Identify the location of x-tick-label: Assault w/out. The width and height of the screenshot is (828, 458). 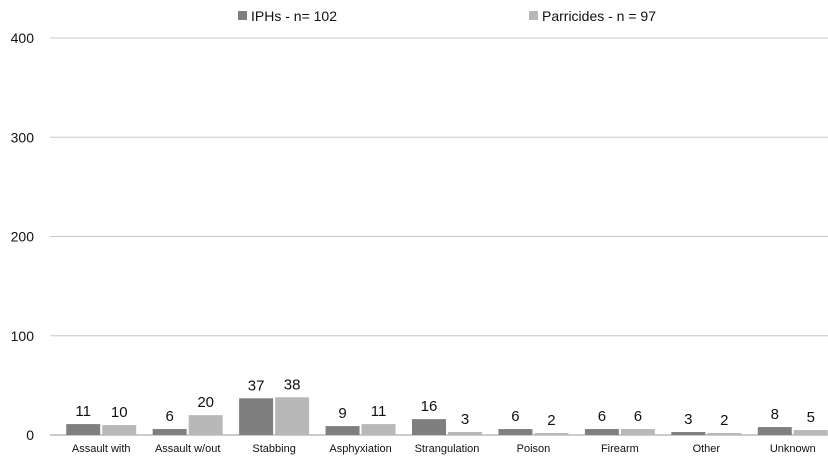
(187, 449).